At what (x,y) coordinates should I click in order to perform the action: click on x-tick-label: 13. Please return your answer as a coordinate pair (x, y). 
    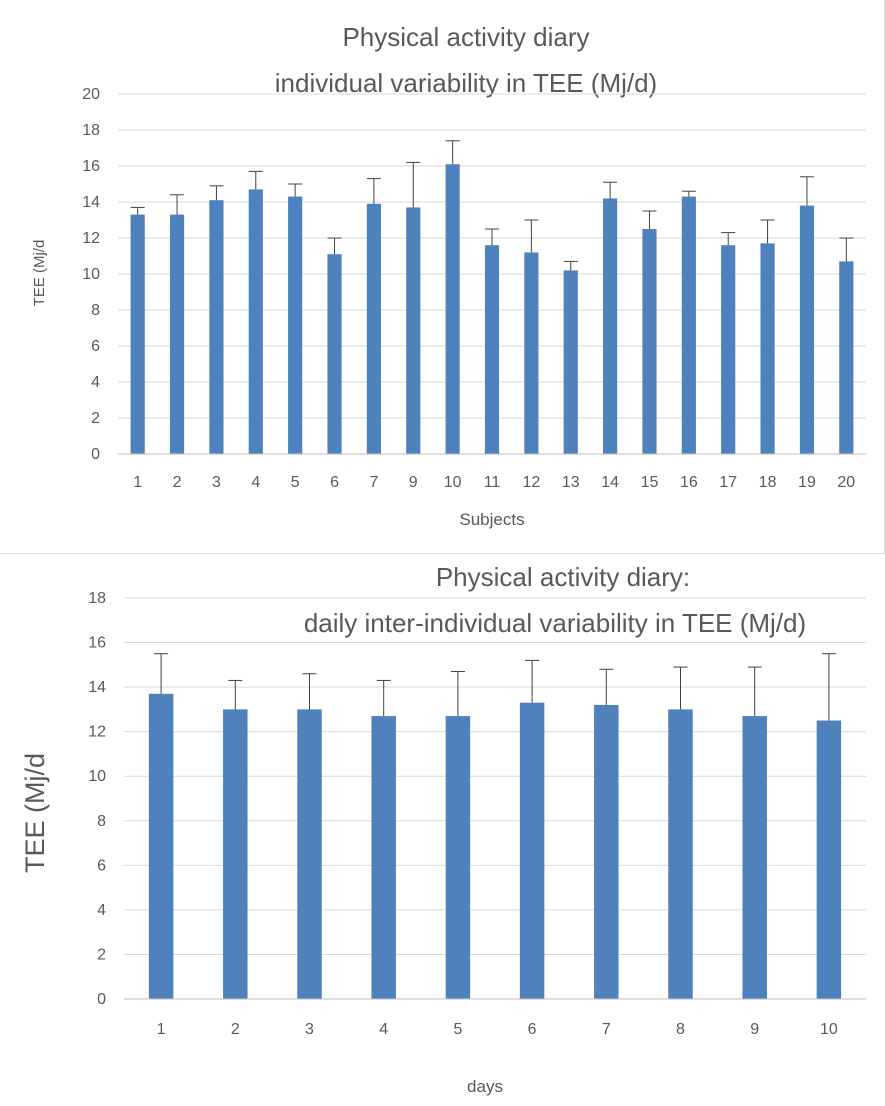
    Looking at the image, I should click on (571, 482).